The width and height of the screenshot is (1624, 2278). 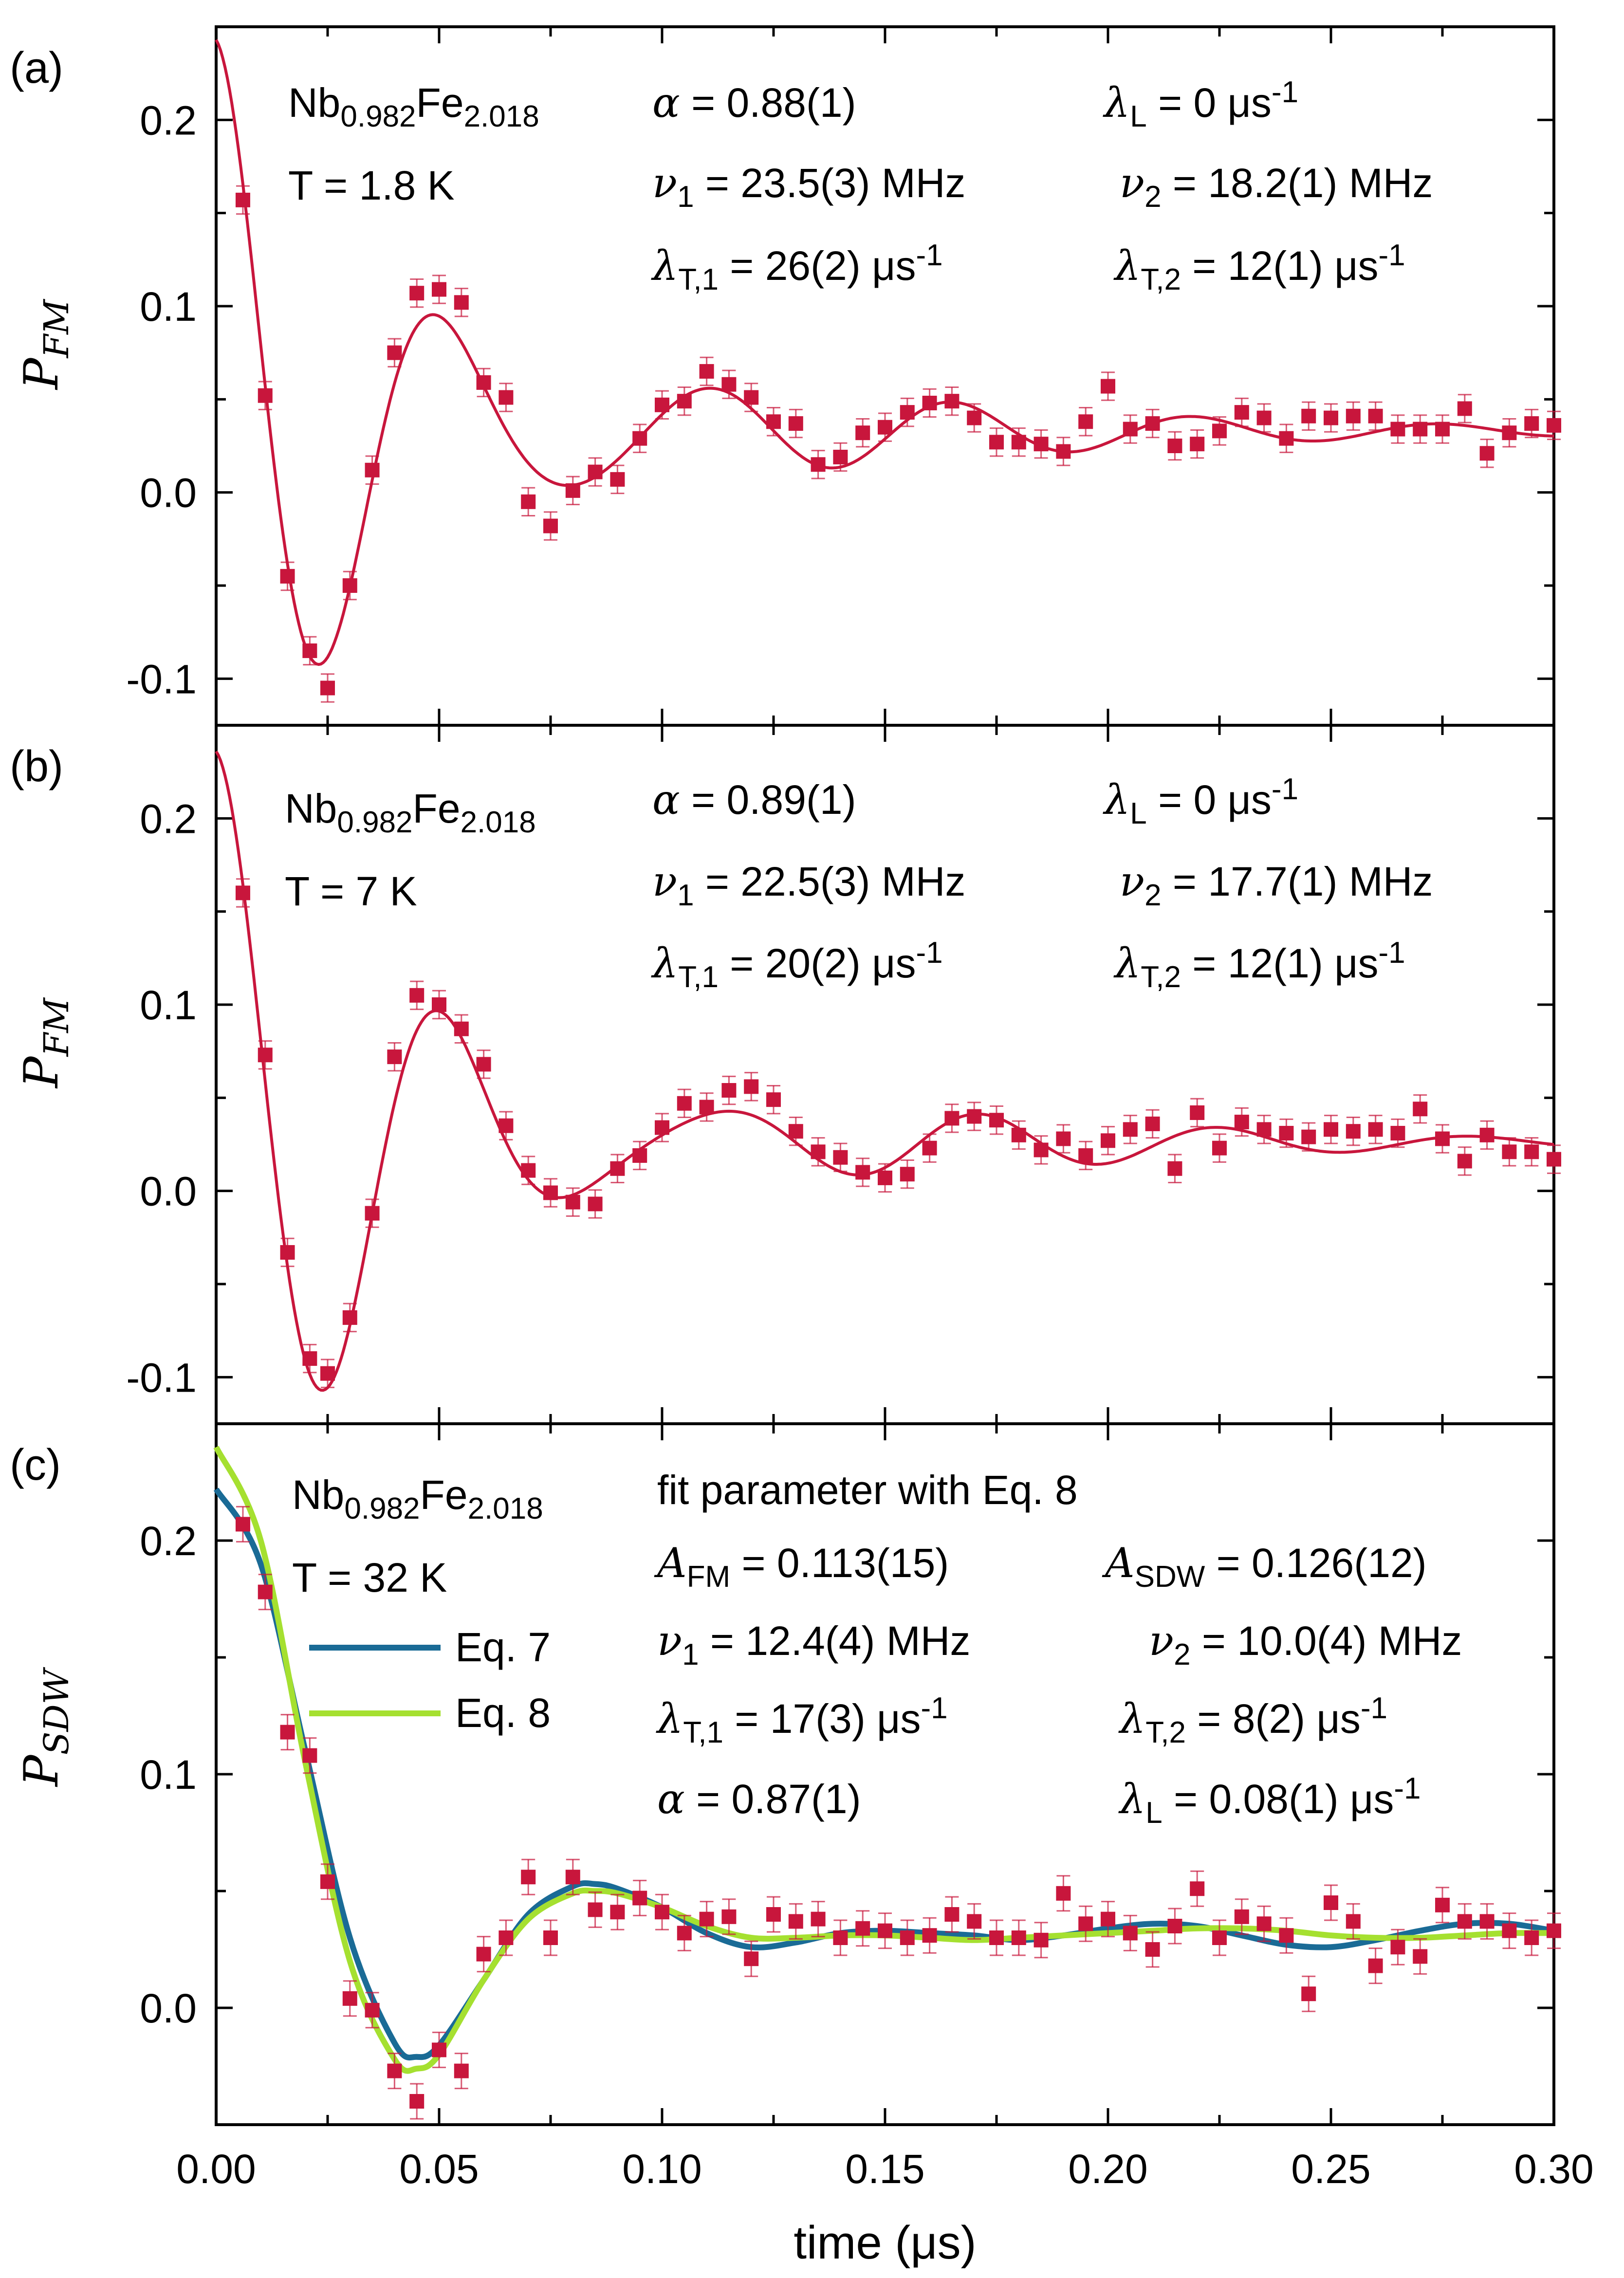 I want to click on panel-a-ytick-label: 0.1, so click(x=168, y=307).